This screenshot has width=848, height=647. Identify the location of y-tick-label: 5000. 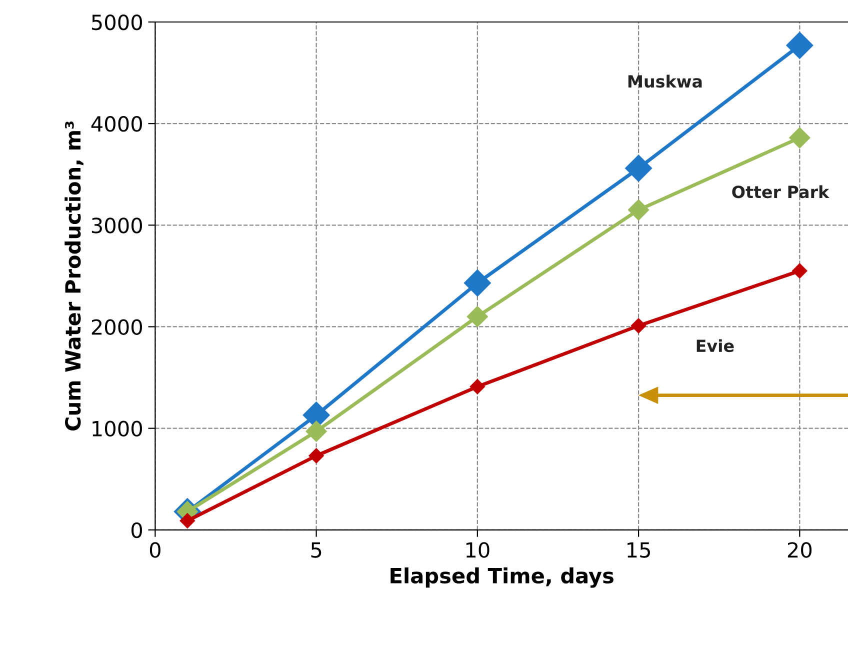
(117, 22).